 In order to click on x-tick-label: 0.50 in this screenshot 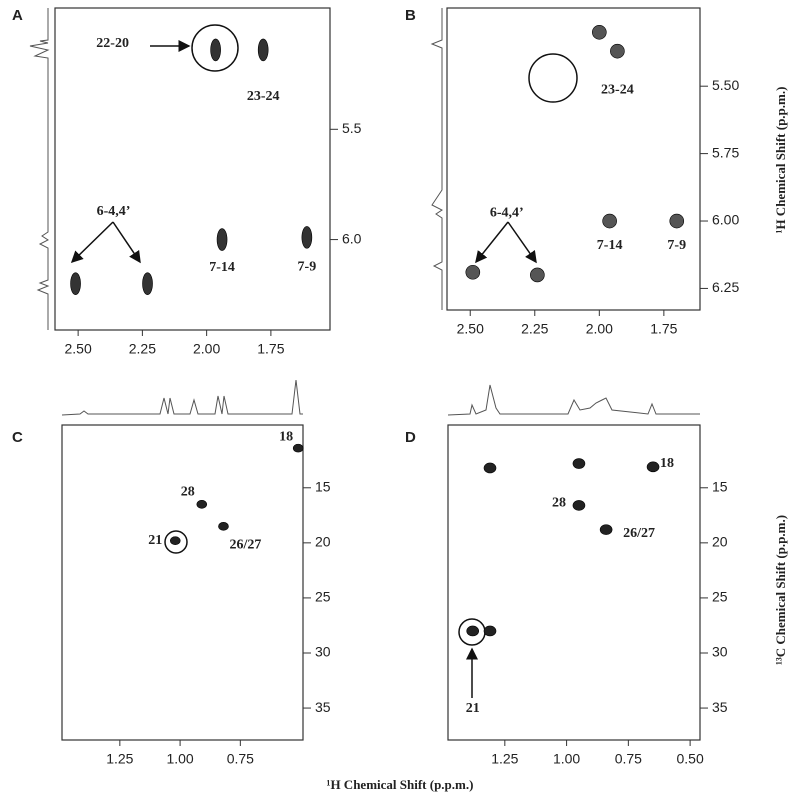, I will do `click(689, 759)`.